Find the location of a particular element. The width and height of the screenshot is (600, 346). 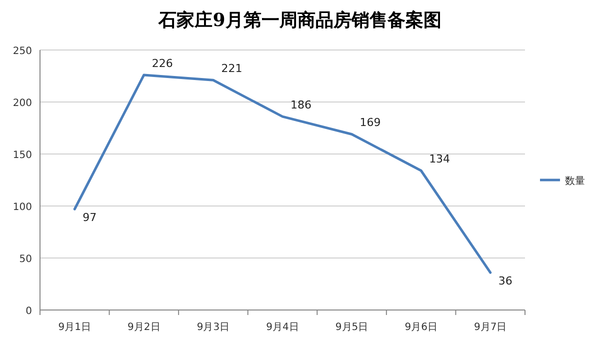

x-tick-label: 9月5日 is located at coordinates (351, 327).